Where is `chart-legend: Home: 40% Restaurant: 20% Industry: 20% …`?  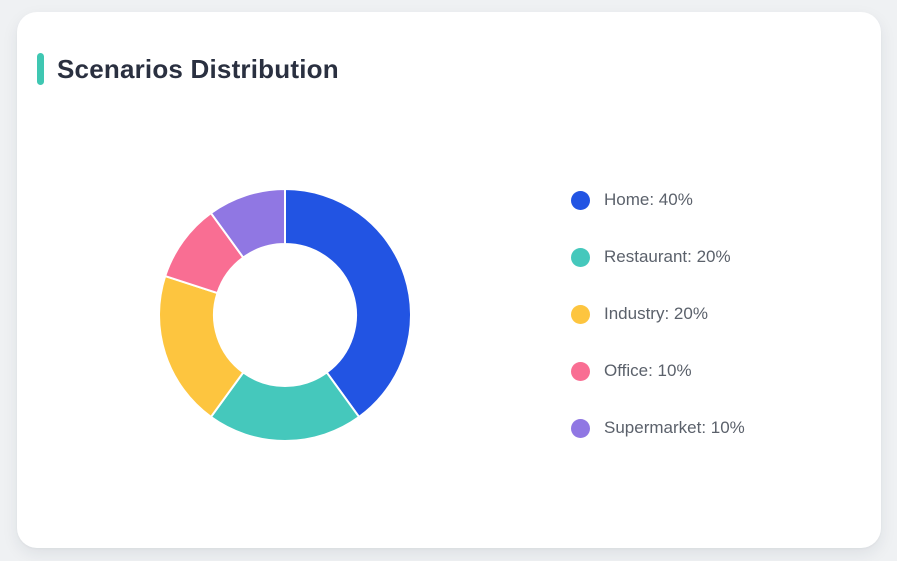 chart-legend: Home: 40% Restaurant: 20% Industry: 20% … is located at coordinates (658, 314).